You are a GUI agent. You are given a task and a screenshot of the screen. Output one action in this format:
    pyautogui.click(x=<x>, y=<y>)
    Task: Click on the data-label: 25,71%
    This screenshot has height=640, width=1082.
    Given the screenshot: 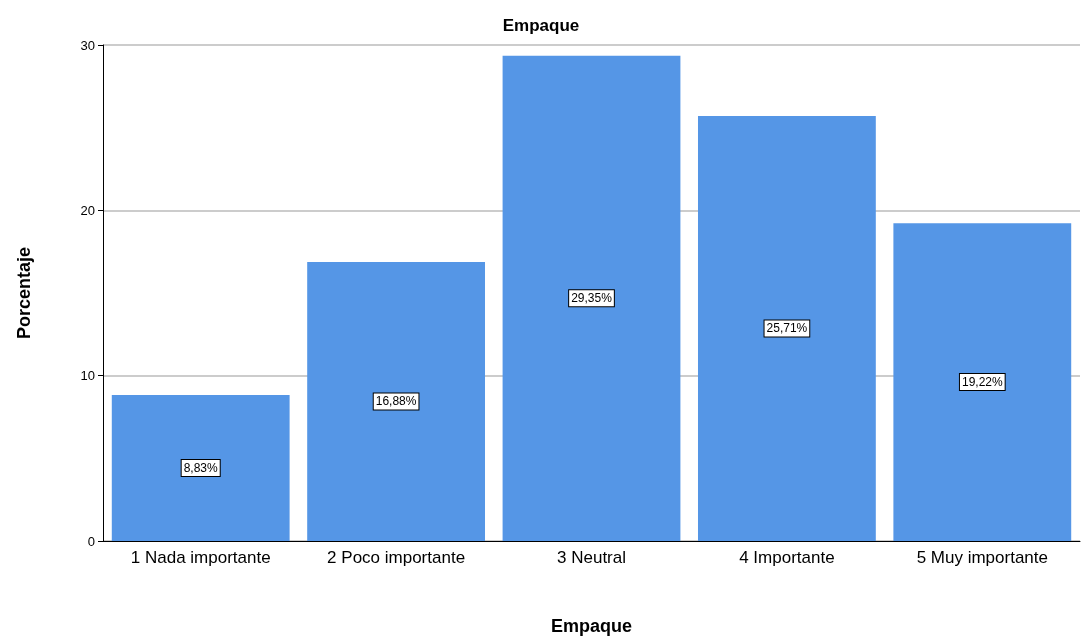 What is the action you would take?
    pyautogui.click(x=787, y=328)
    